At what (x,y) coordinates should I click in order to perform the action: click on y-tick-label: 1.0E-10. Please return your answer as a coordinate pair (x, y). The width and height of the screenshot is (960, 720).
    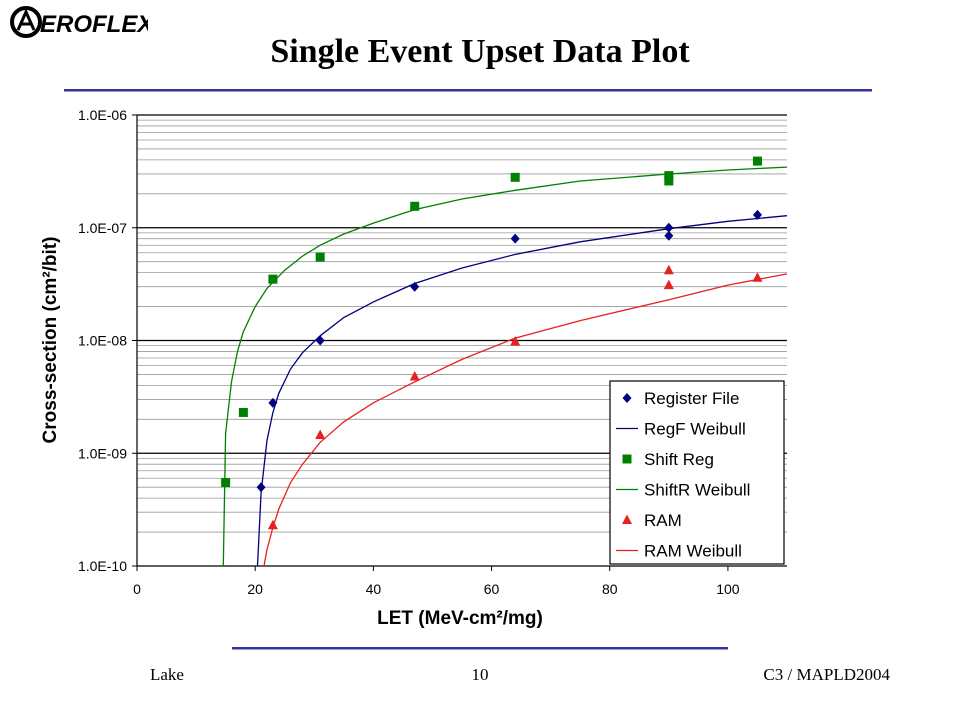
    Looking at the image, I should click on (102, 566).